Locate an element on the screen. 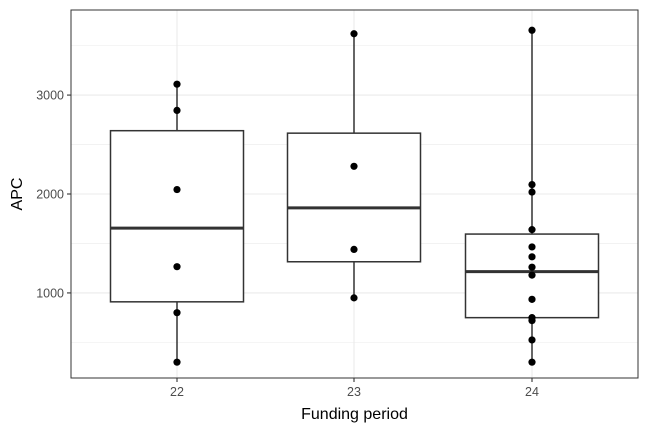 The height and width of the screenshot is (432, 648). x-axis-title: Funding period is located at coordinates (354, 414).